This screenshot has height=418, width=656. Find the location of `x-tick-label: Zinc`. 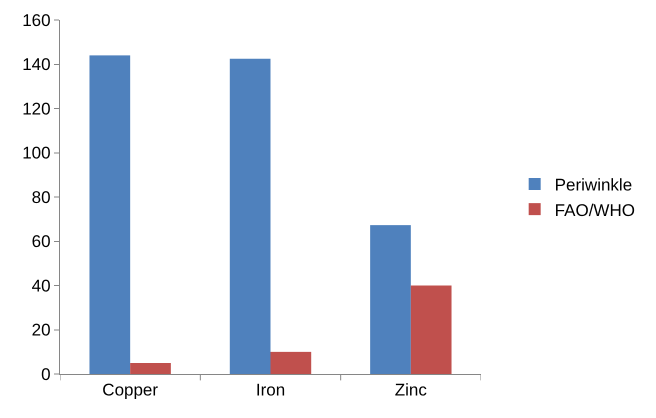

x-tick-label: Zinc is located at coordinates (411, 390).